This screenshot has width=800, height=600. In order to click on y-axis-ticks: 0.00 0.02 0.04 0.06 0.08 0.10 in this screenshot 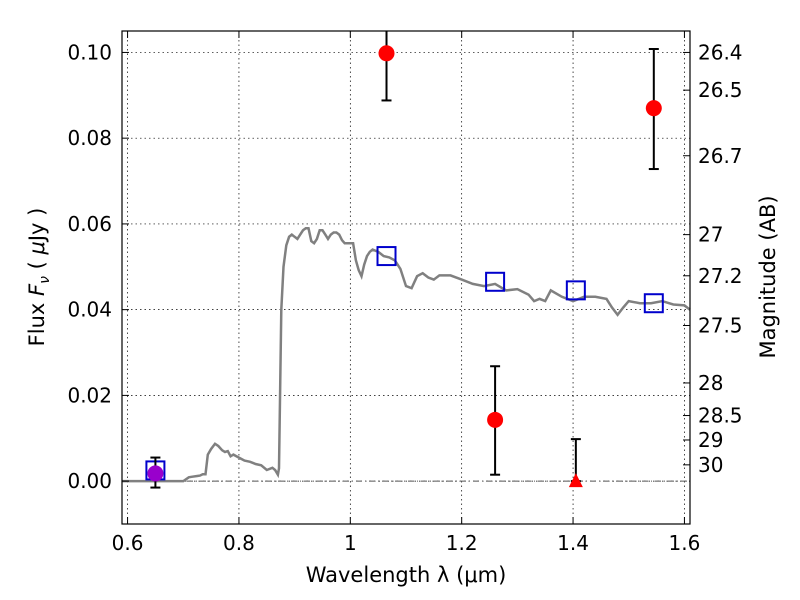, I will do `click(98, 266)`.